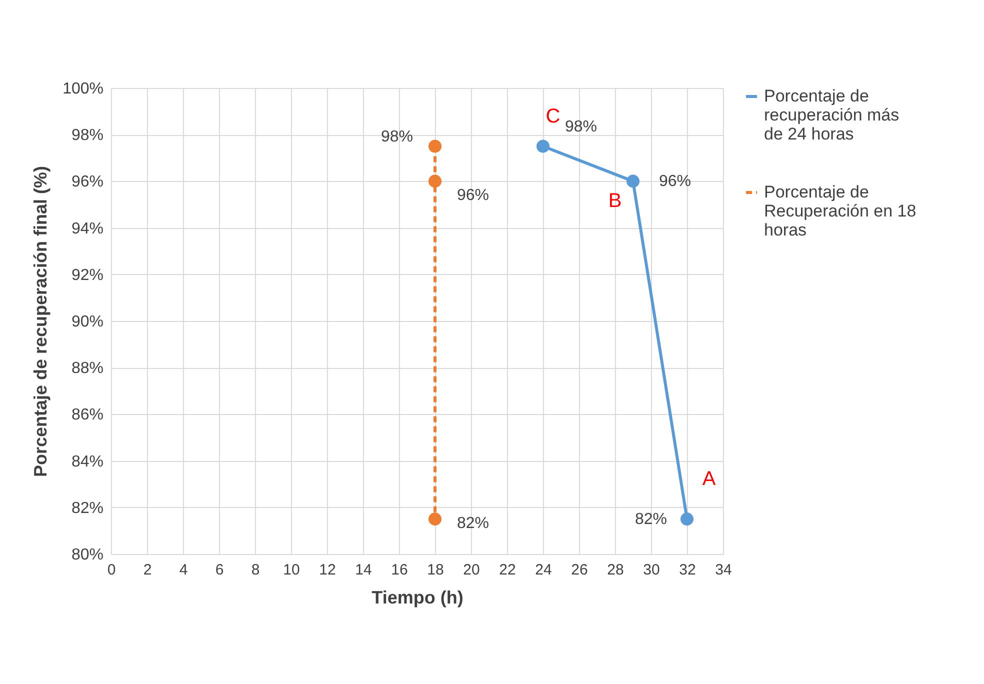  Describe the element at coordinates (87, 182) in the screenshot. I see `y-tick-label: 96%` at that location.